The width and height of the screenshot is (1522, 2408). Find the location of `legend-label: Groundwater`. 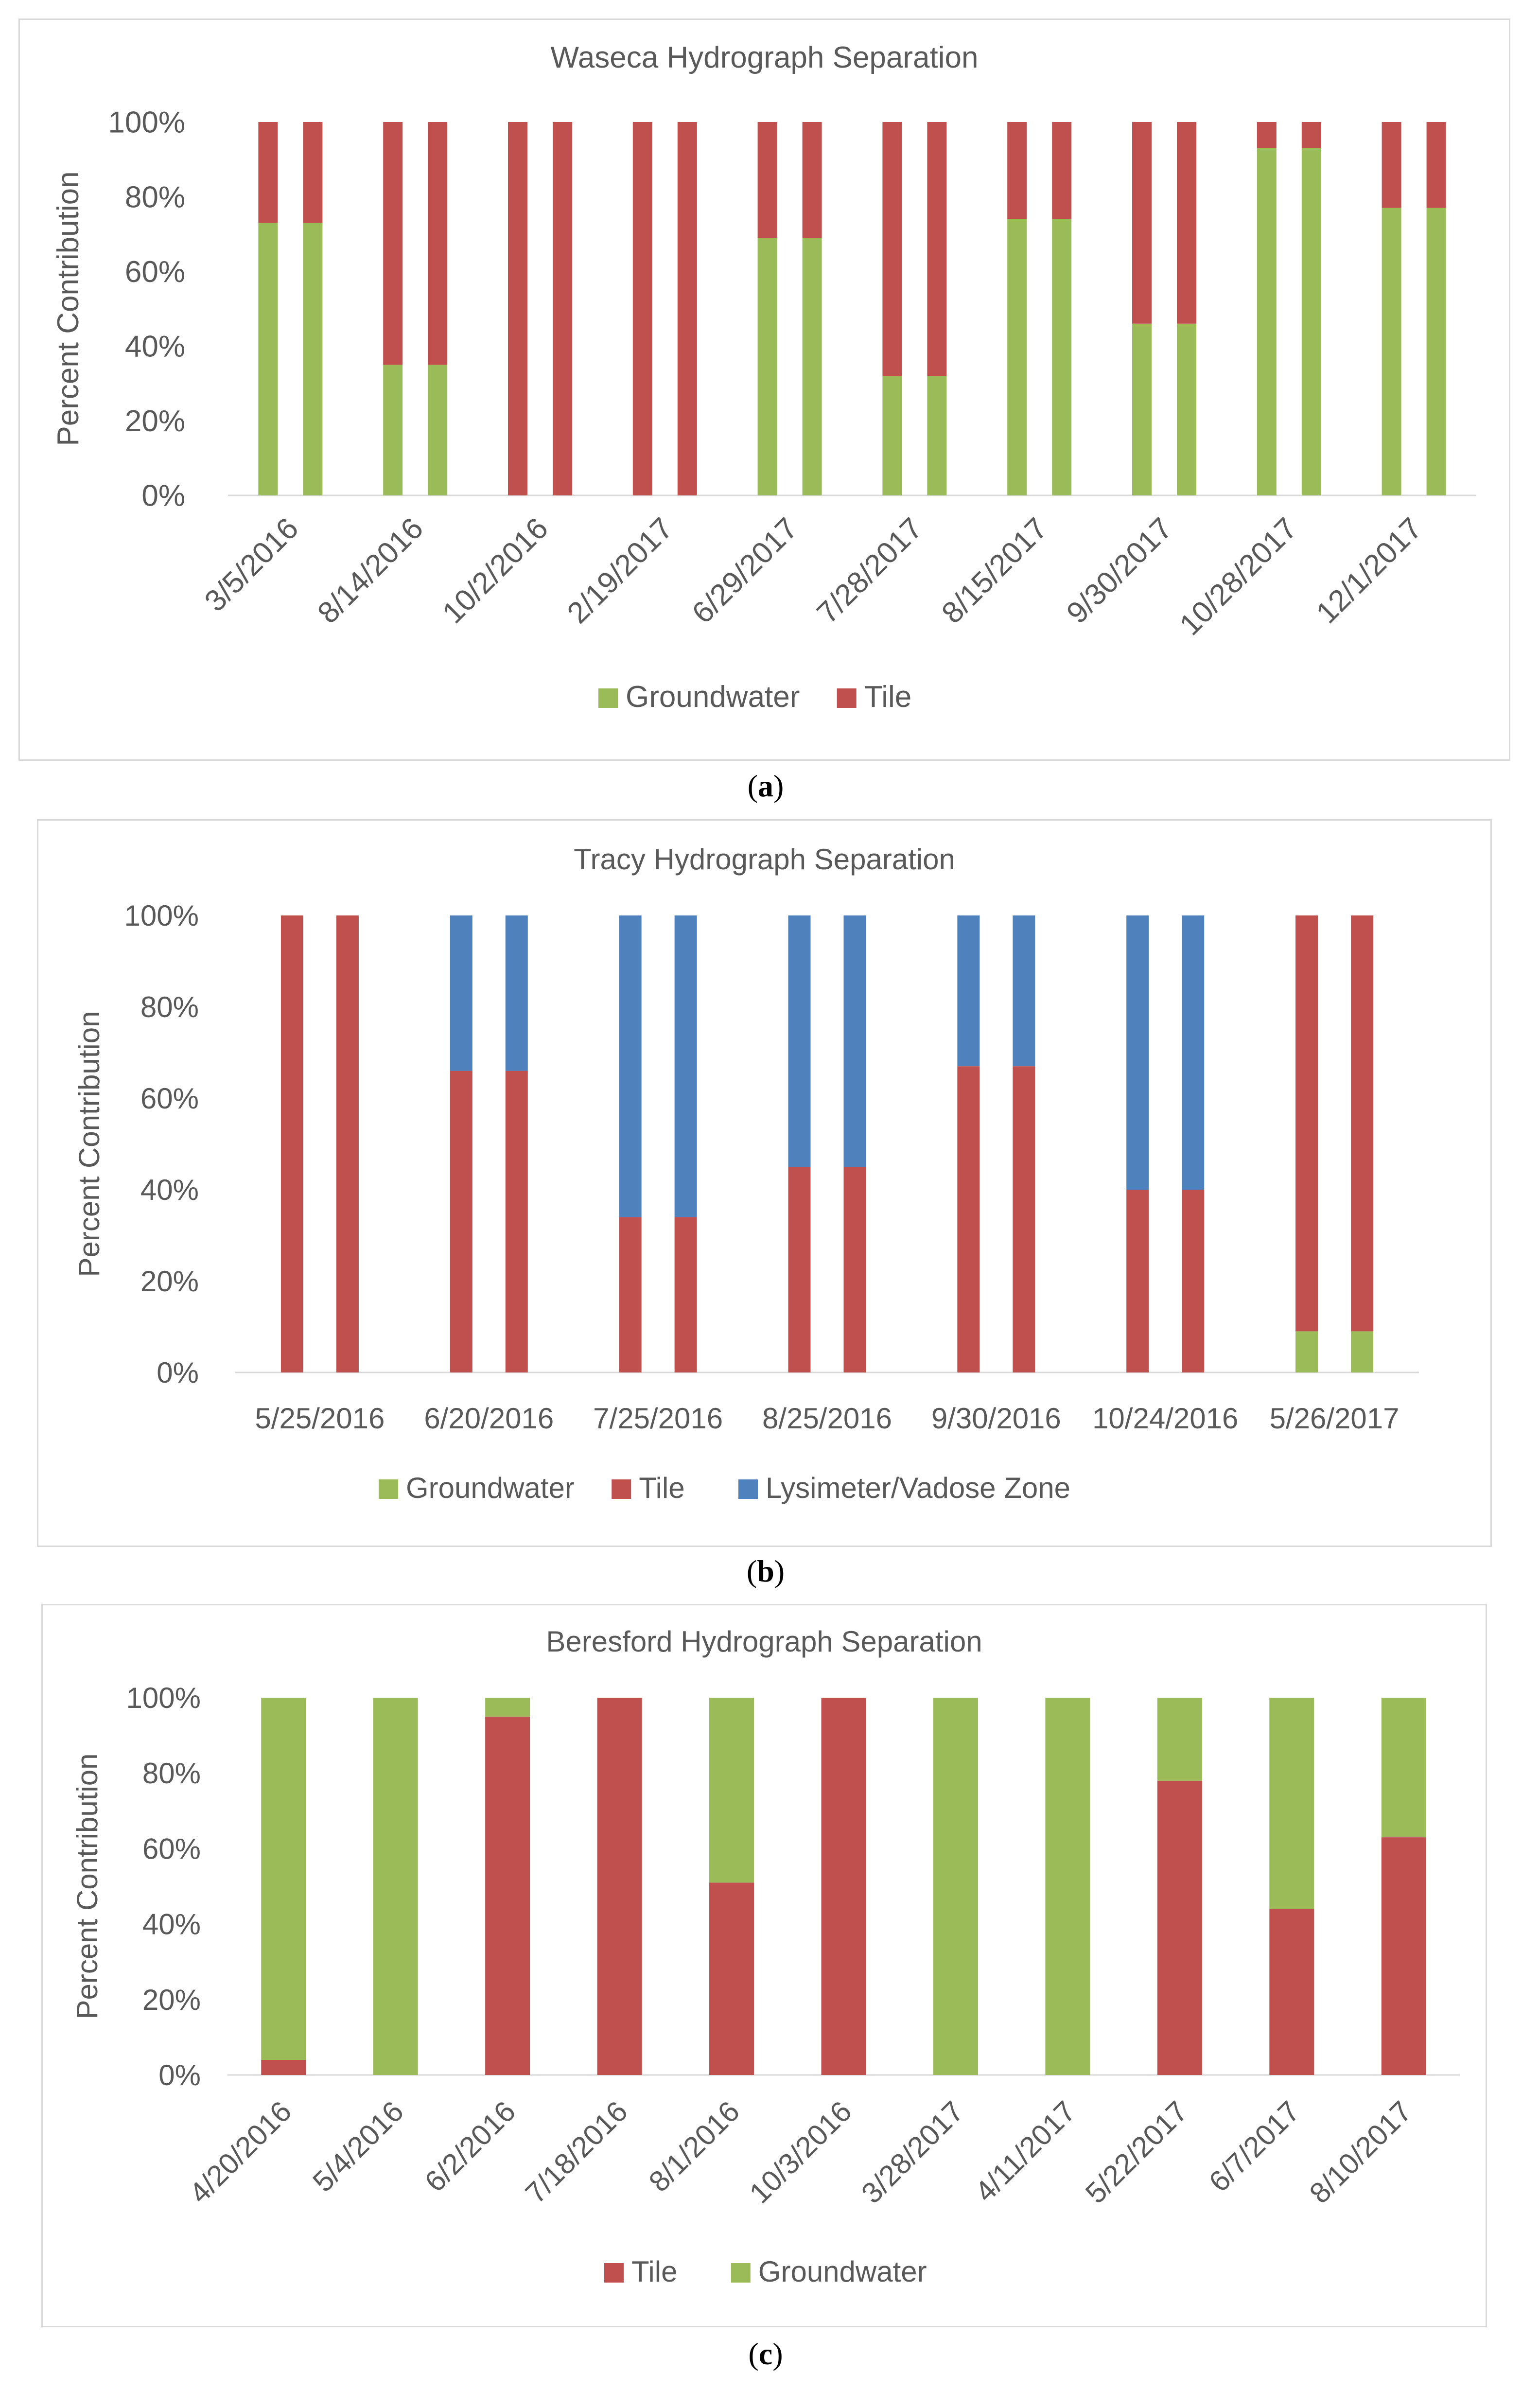

legend-label: Groundwater is located at coordinates (843, 2271).